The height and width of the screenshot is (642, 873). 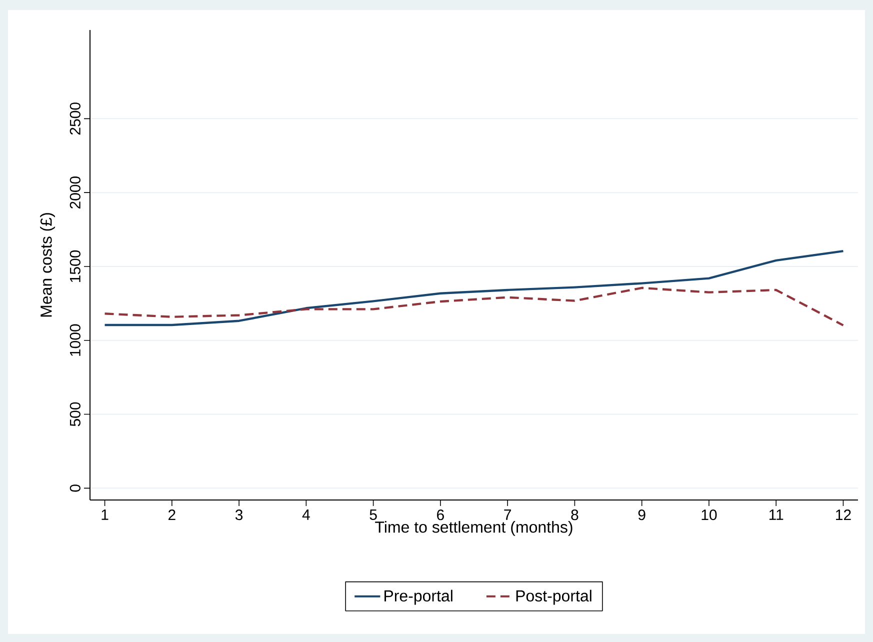 I want to click on x-tick-label: 10, so click(x=709, y=515).